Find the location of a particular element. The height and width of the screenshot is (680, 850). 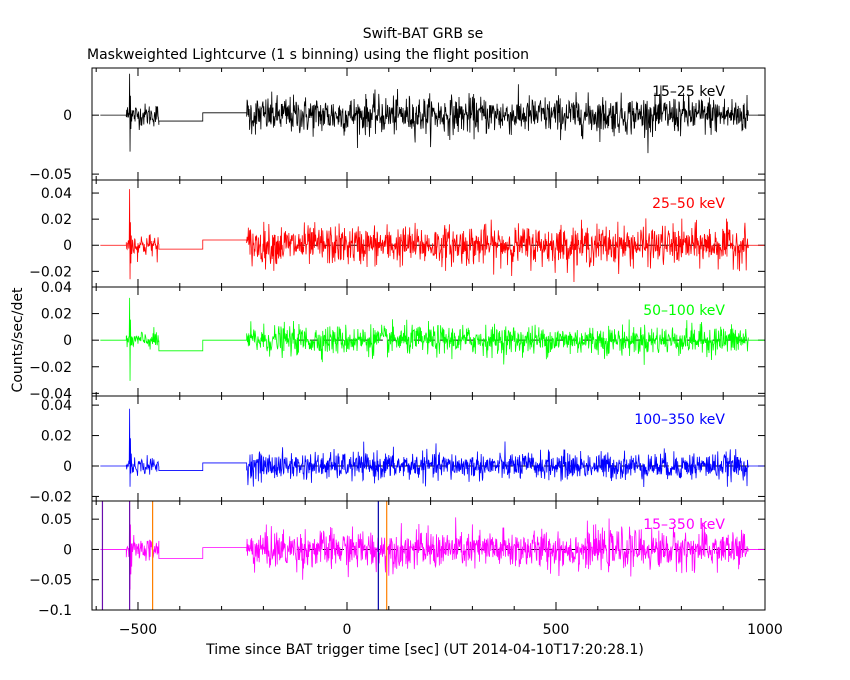

panel-3: 0.04 0.02 0 −0.02 100–350 keV is located at coordinates (397, 450).